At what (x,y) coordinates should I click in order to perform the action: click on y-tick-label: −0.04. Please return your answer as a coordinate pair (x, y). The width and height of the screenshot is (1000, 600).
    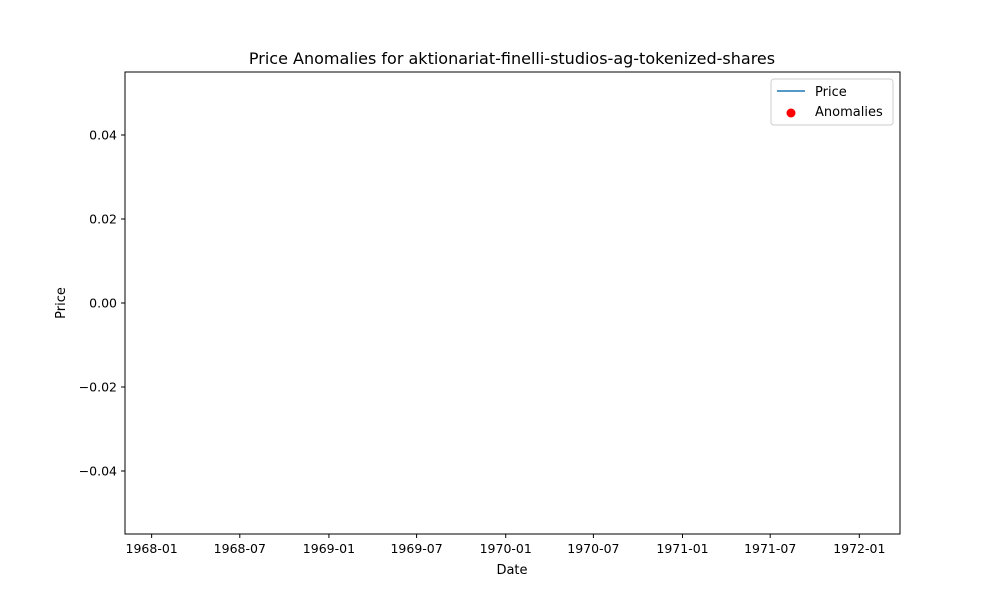
    Looking at the image, I should click on (98, 471).